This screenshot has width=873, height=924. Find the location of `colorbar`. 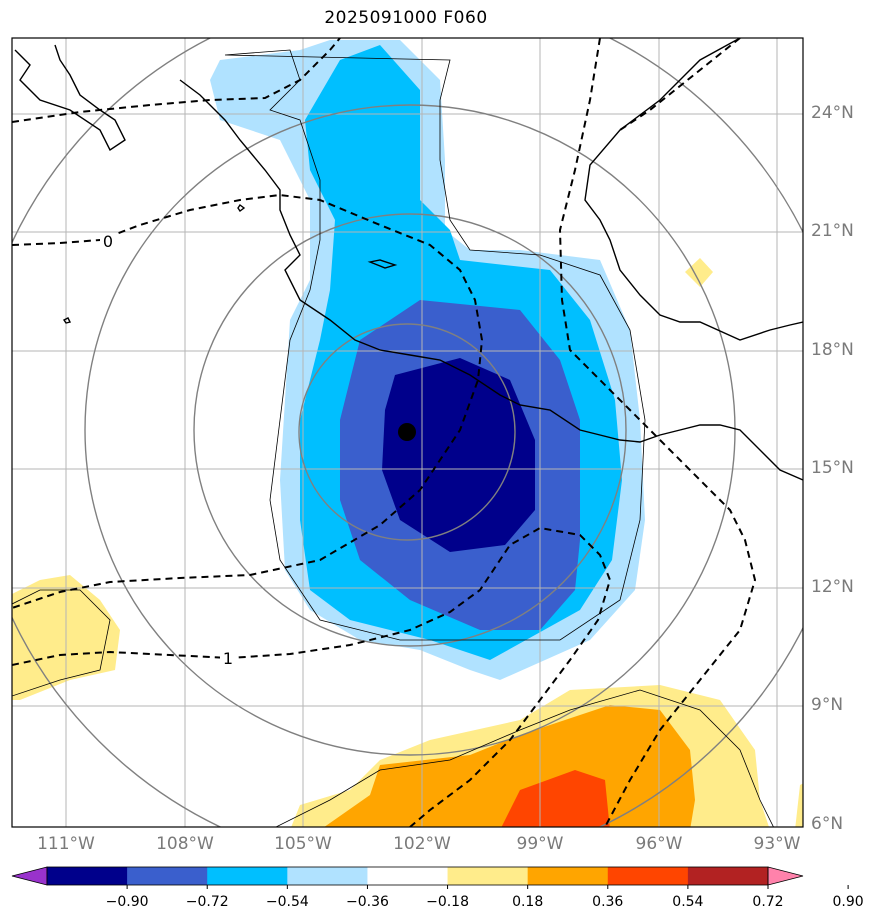

colorbar is located at coordinates (430, 877).